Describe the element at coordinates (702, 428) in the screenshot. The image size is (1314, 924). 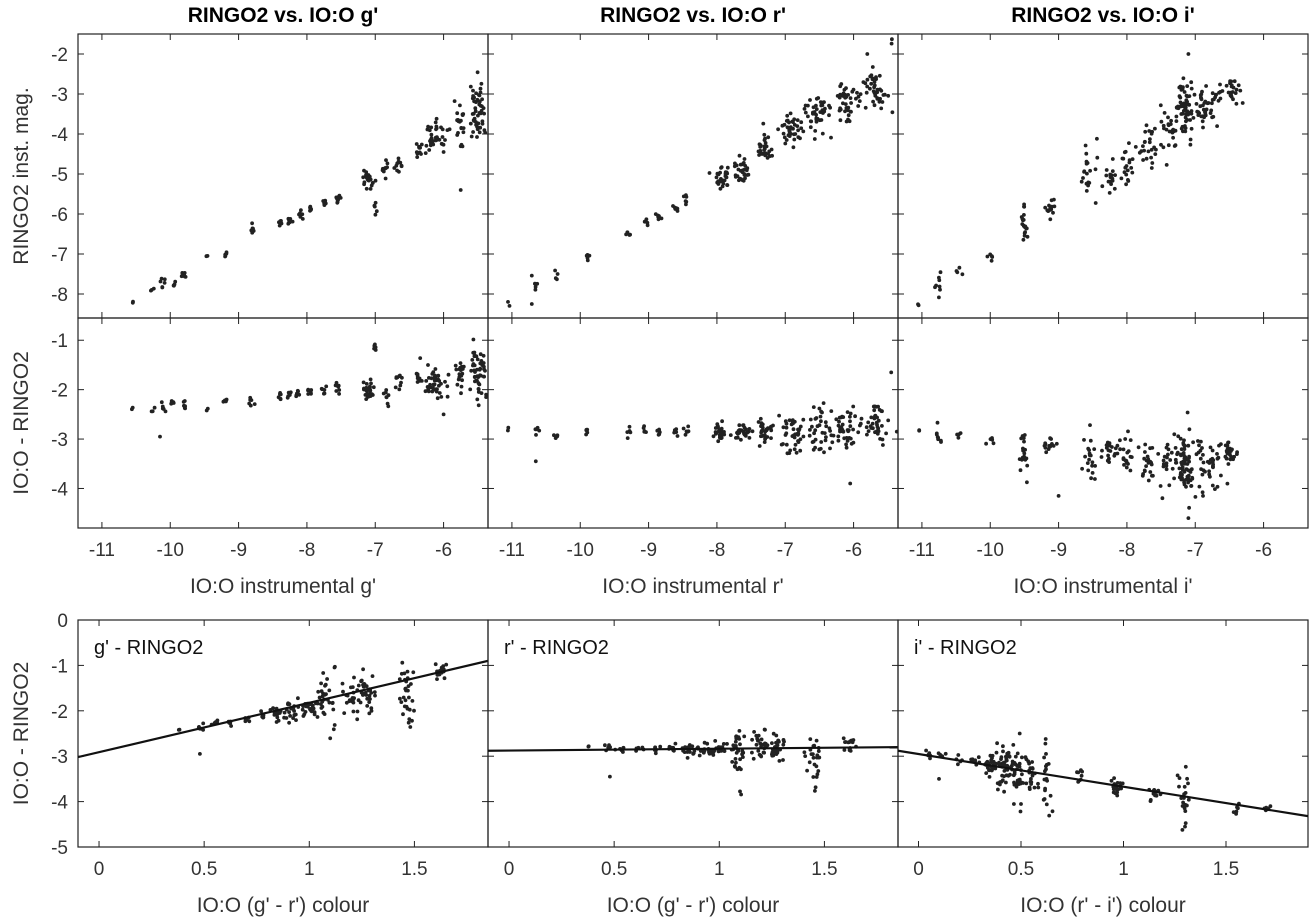
I see `data-points` at that location.